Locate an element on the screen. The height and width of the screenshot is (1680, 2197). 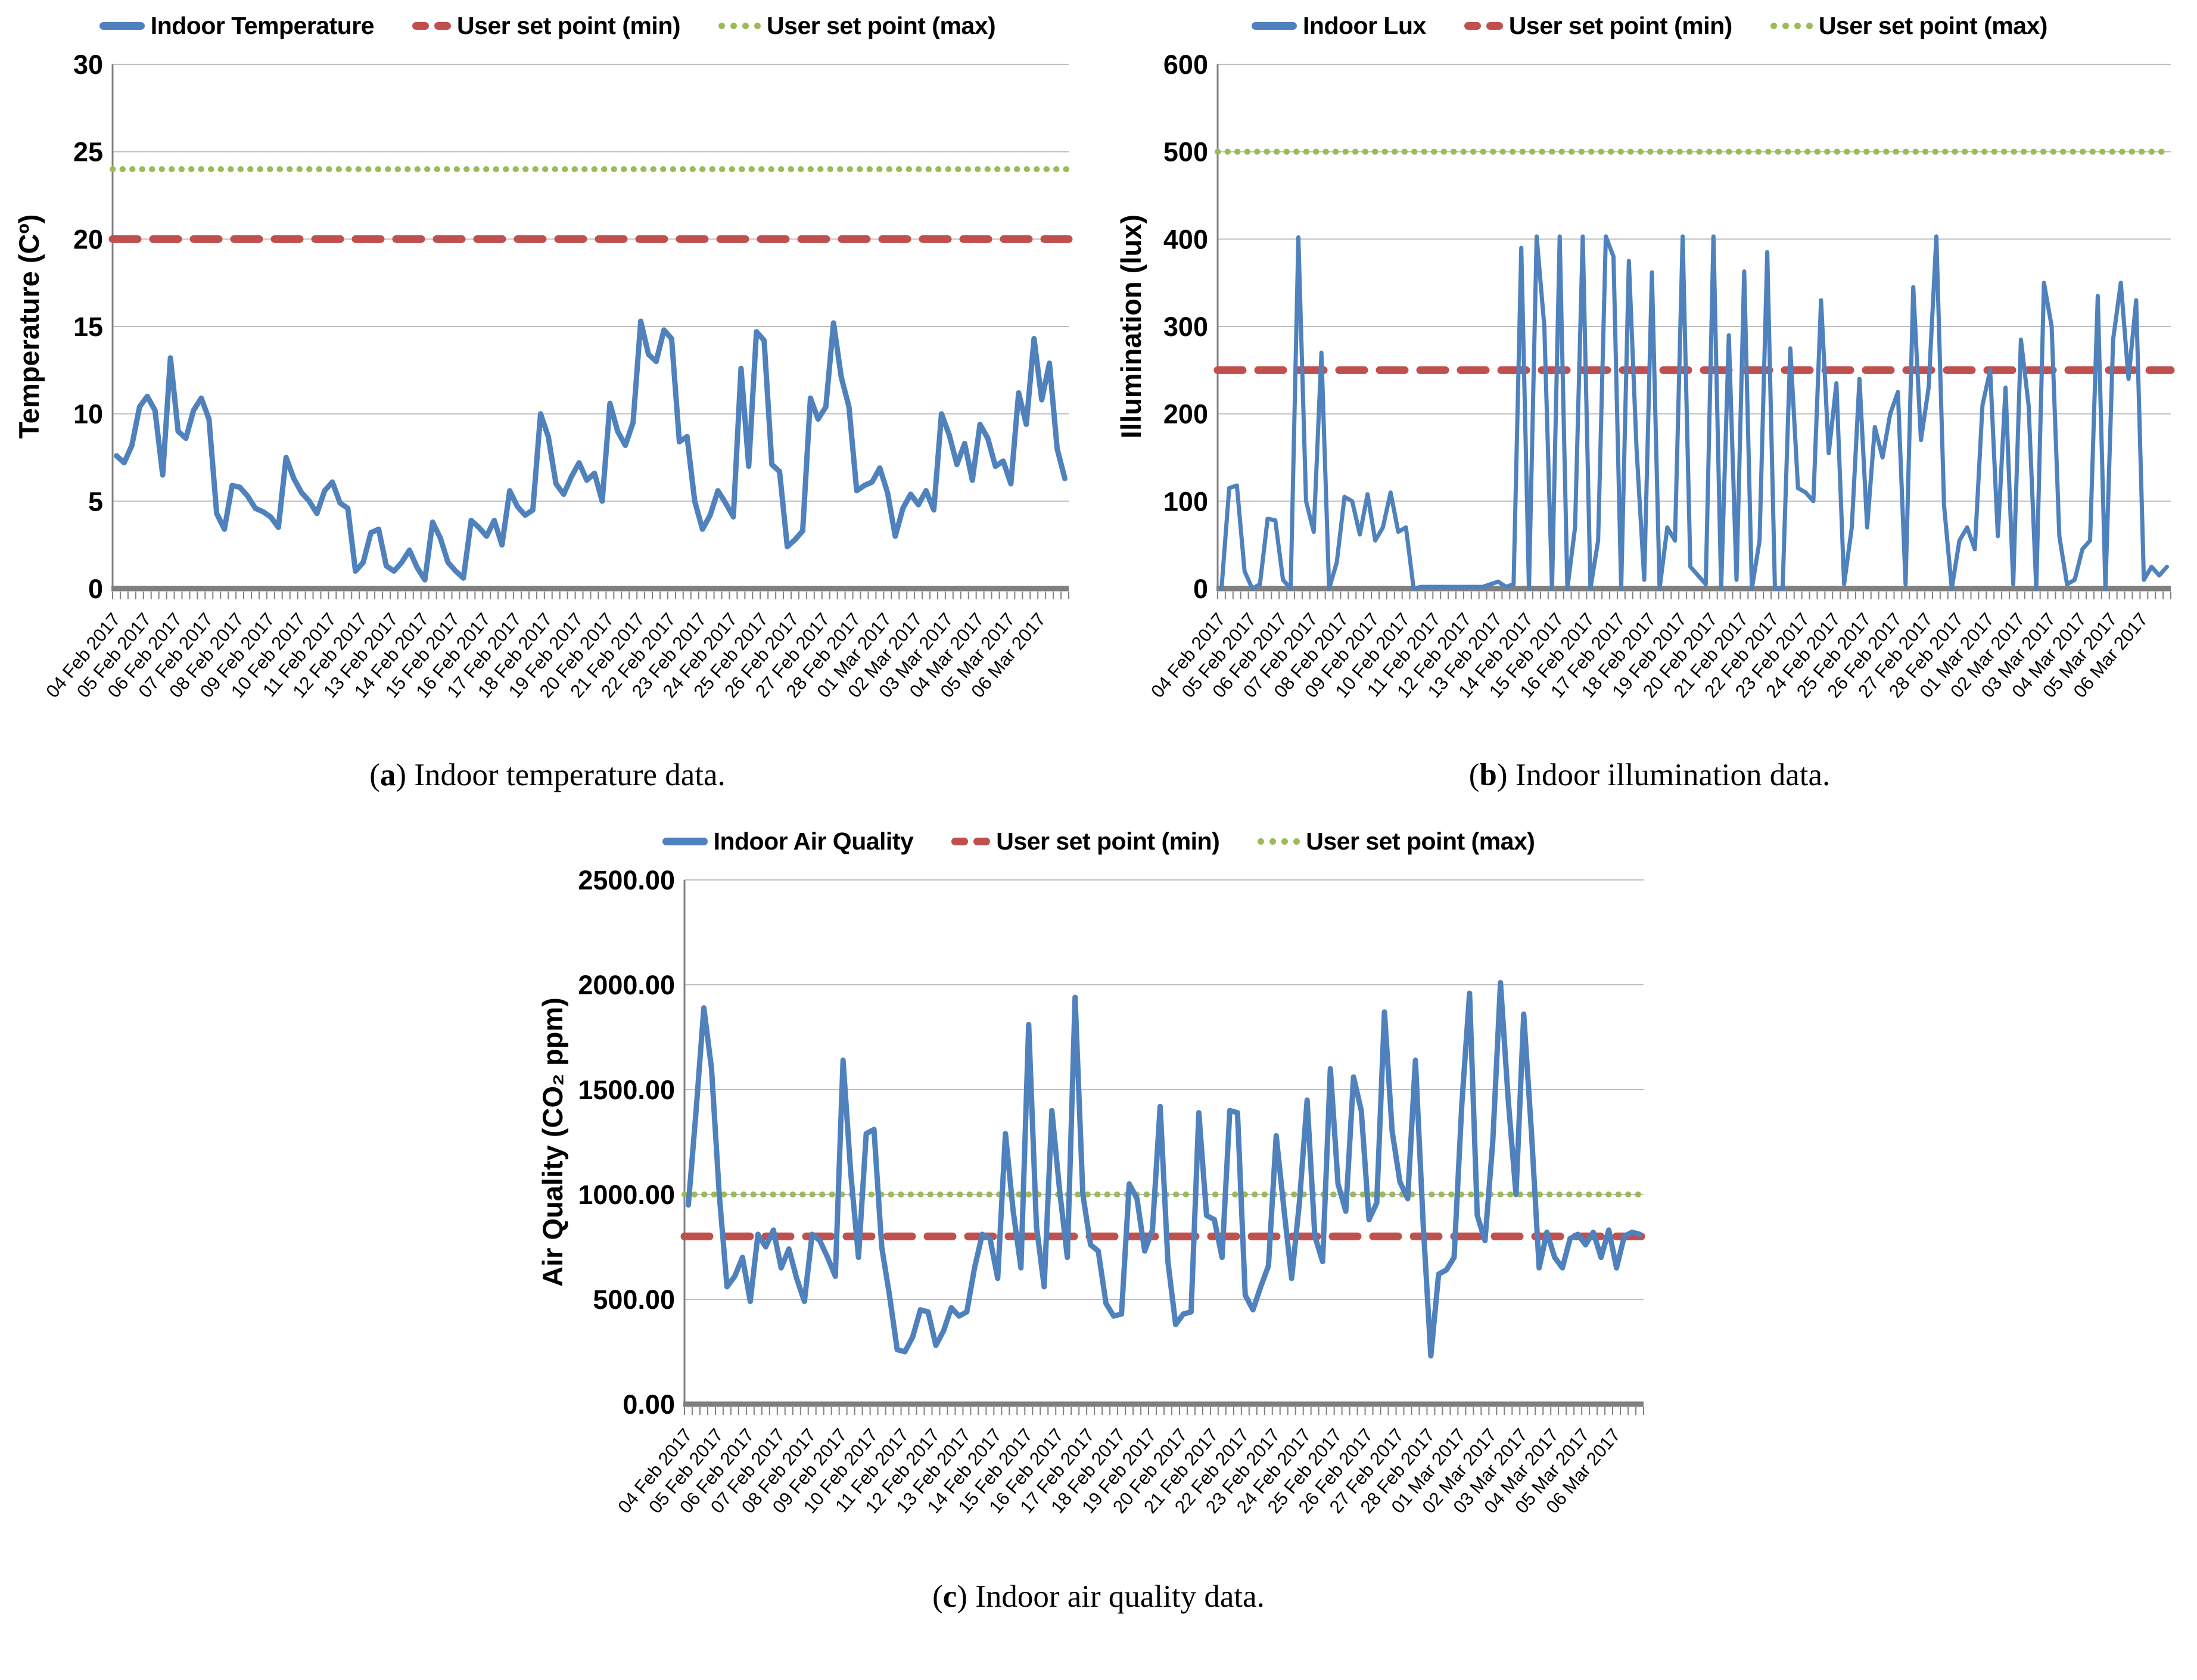
caption-b-text: Indoor illumination data. is located at coordinates (1669, 775).